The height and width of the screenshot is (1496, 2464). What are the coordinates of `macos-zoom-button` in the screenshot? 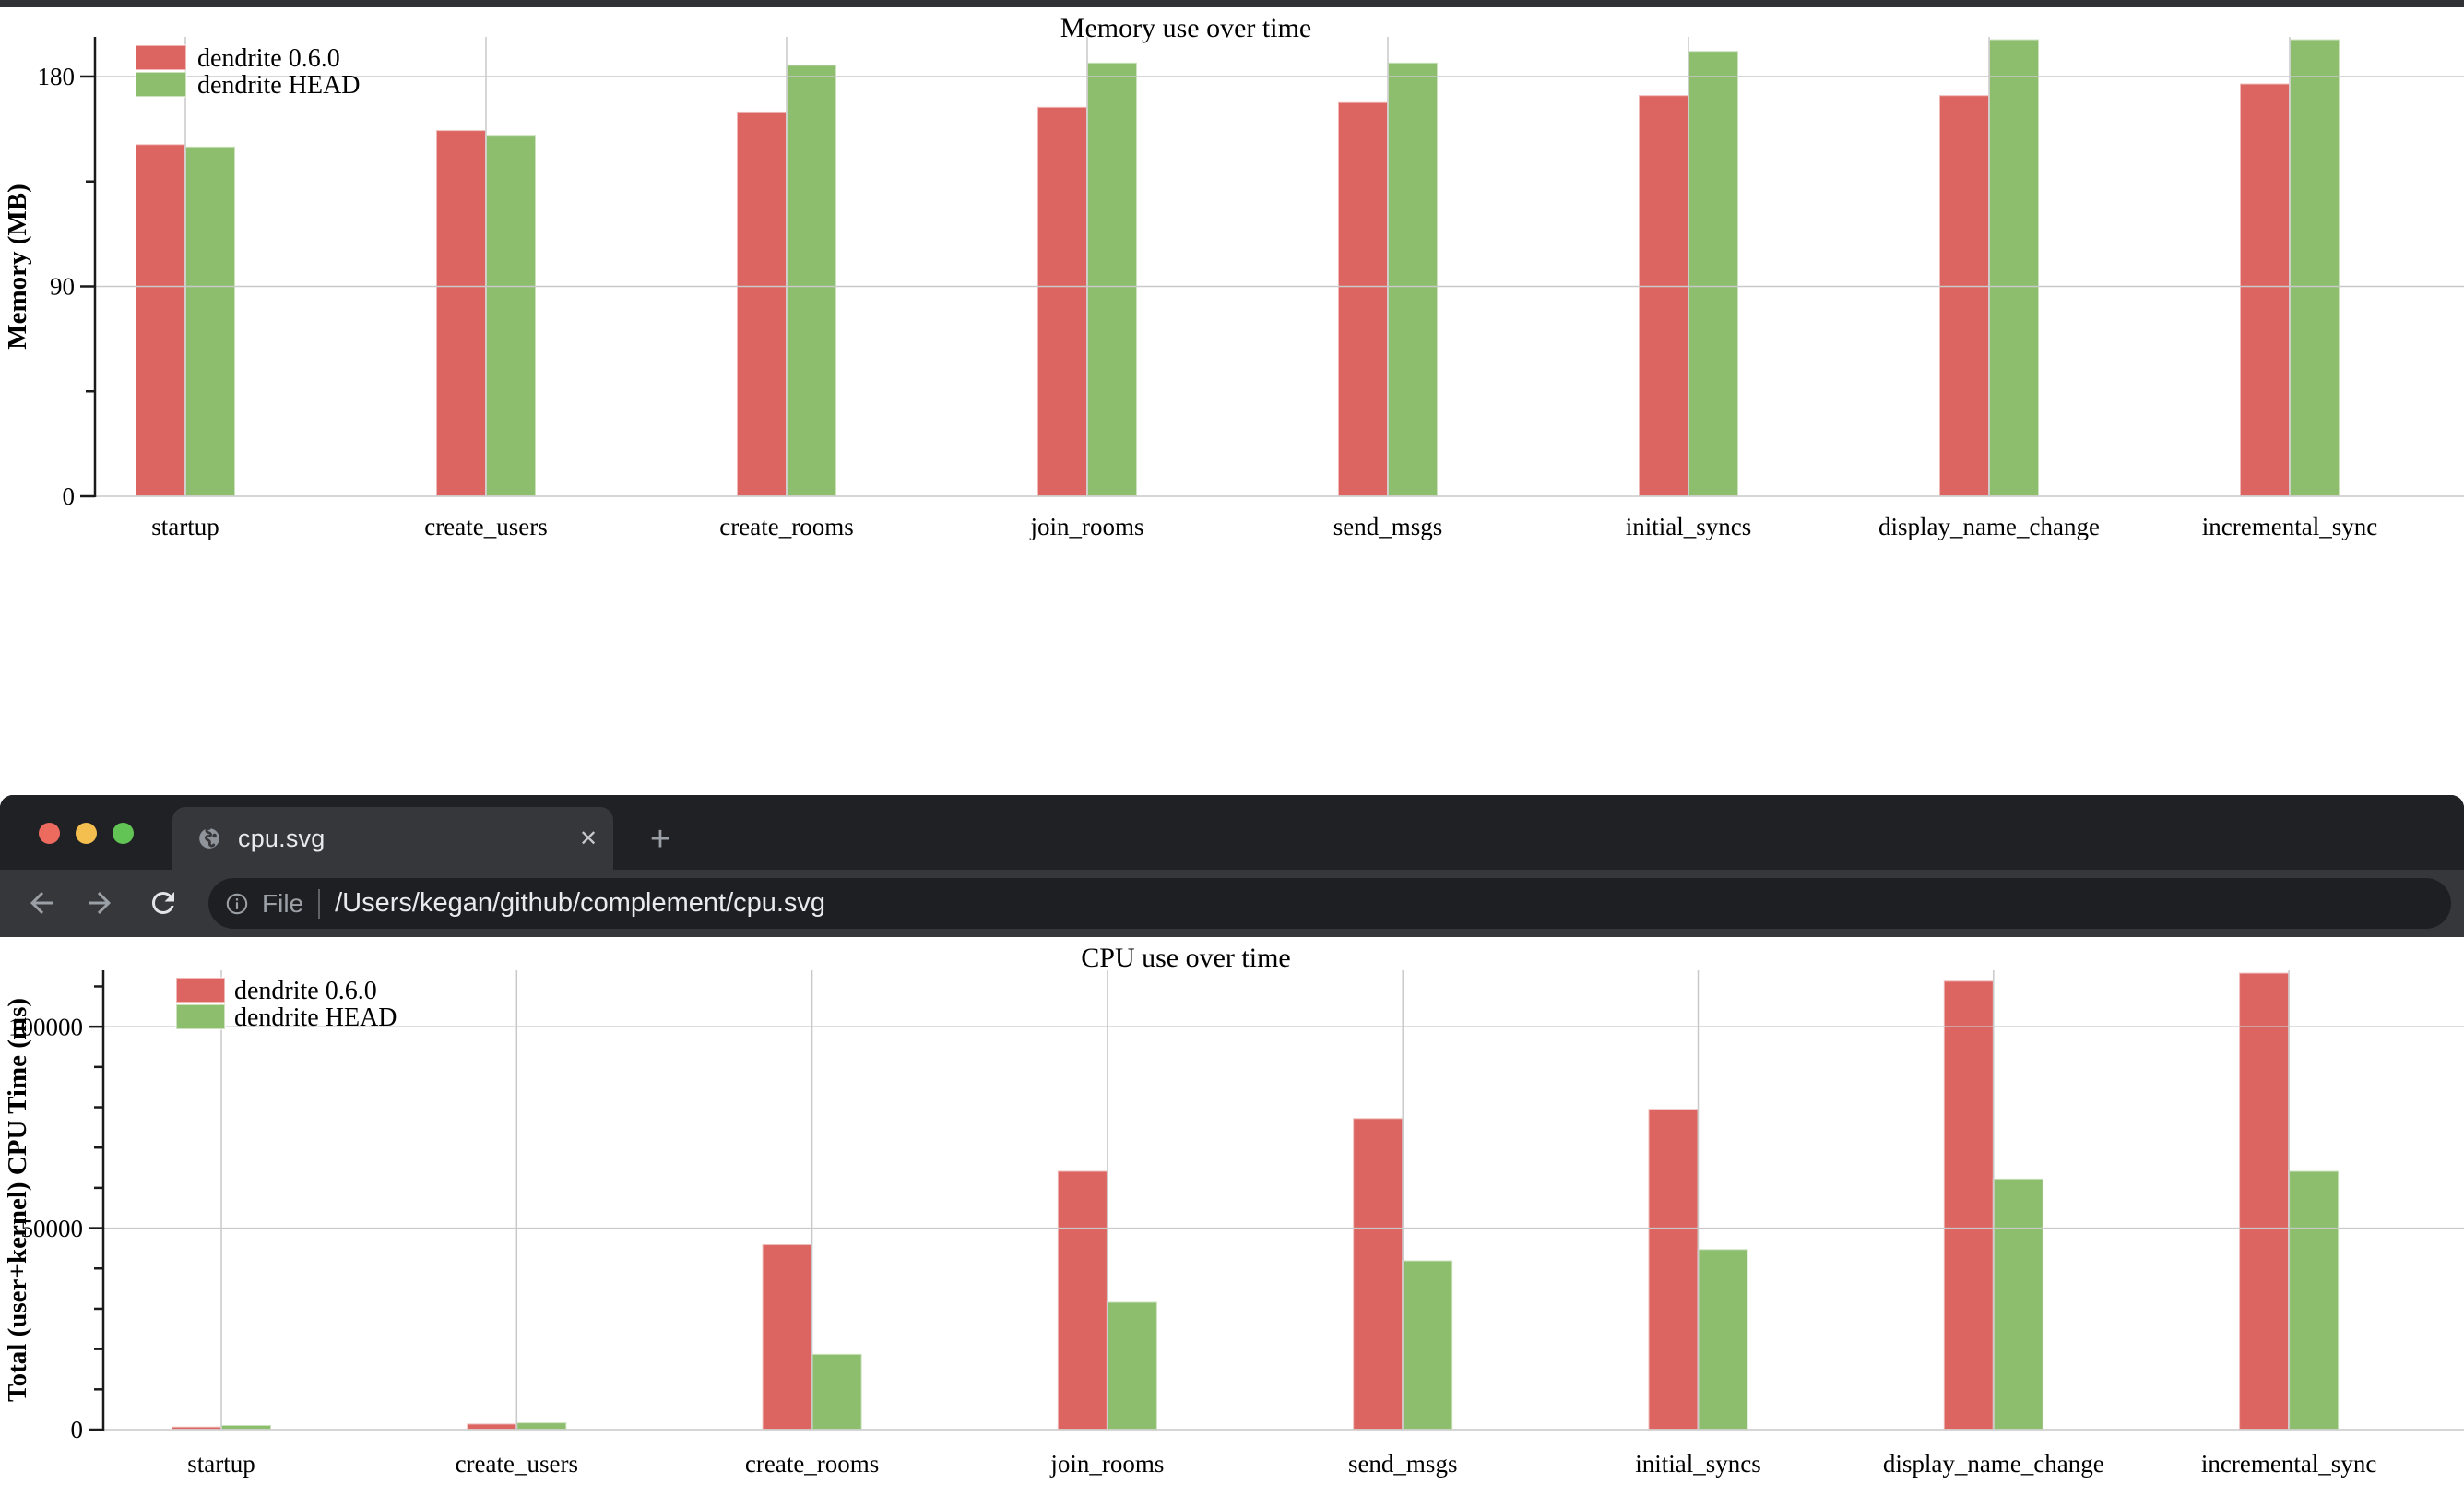 It's located at (123, 833).